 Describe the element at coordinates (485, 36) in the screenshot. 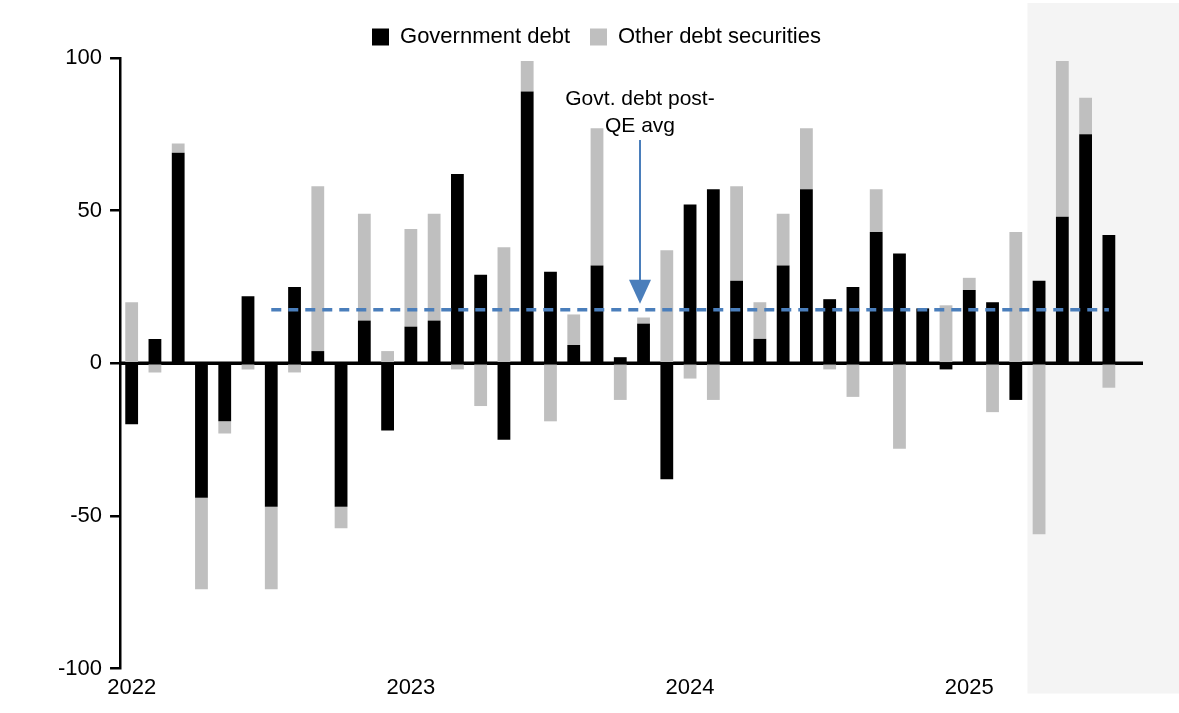

I see `legend-label: Government debt` at that location.